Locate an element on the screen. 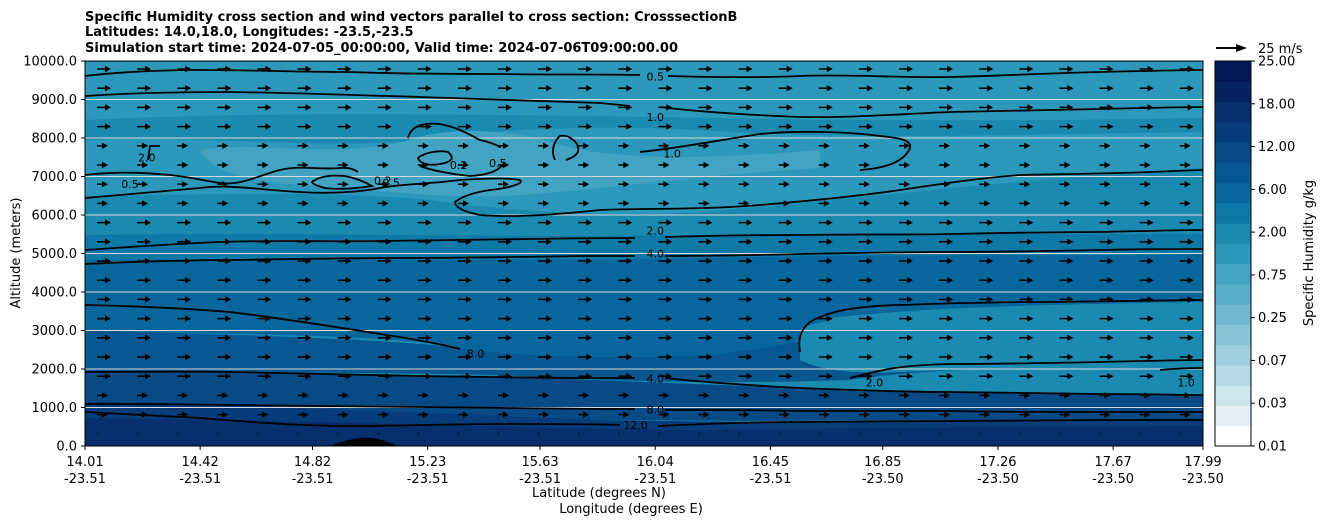 This screenshot has height=530, width=1326. contour-4.0-low is located at coordinates (644, 383).